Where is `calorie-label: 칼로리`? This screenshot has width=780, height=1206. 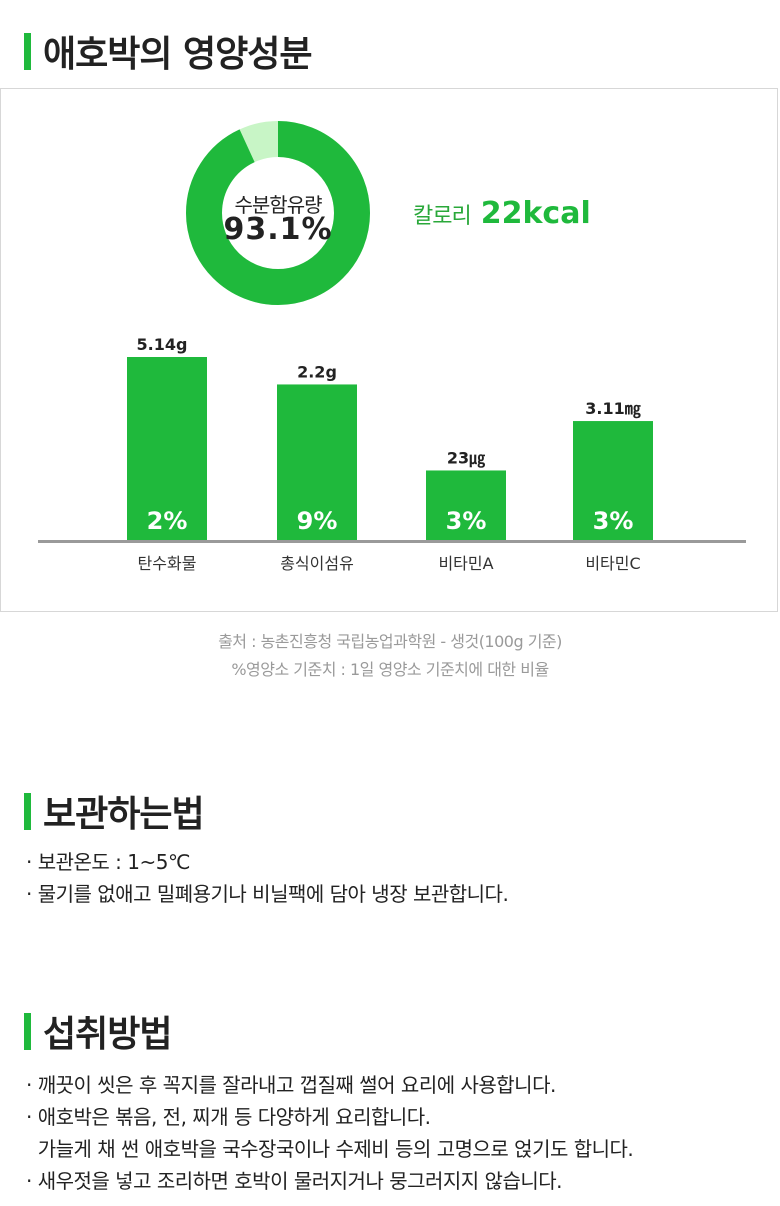 calorie-label: 칼로리 is located at coordinates (442, 216).